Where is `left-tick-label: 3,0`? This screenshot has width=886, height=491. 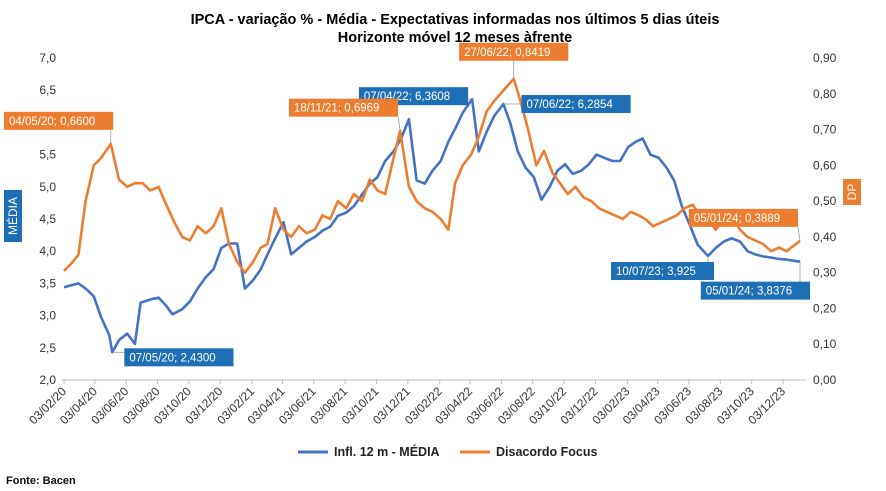 left-tick-label: 3,0 is located at coordinates (47, 316).